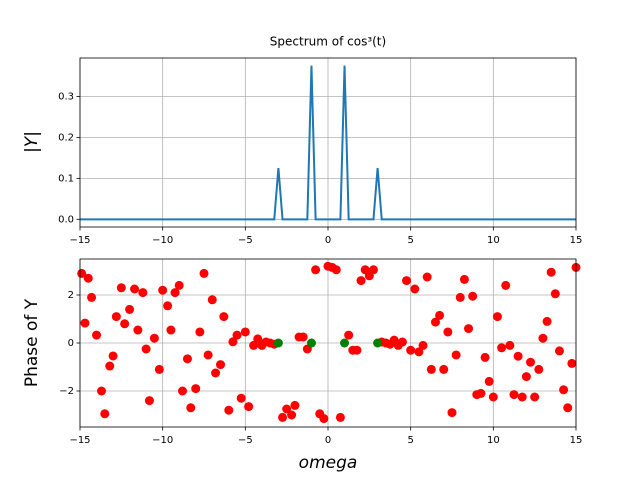 This screenshot has width=640, height=480. Describe the element at coordinates (328, 42) in the screenshot. I see `chart-title: Spectrum of cos³(t)` at that location.